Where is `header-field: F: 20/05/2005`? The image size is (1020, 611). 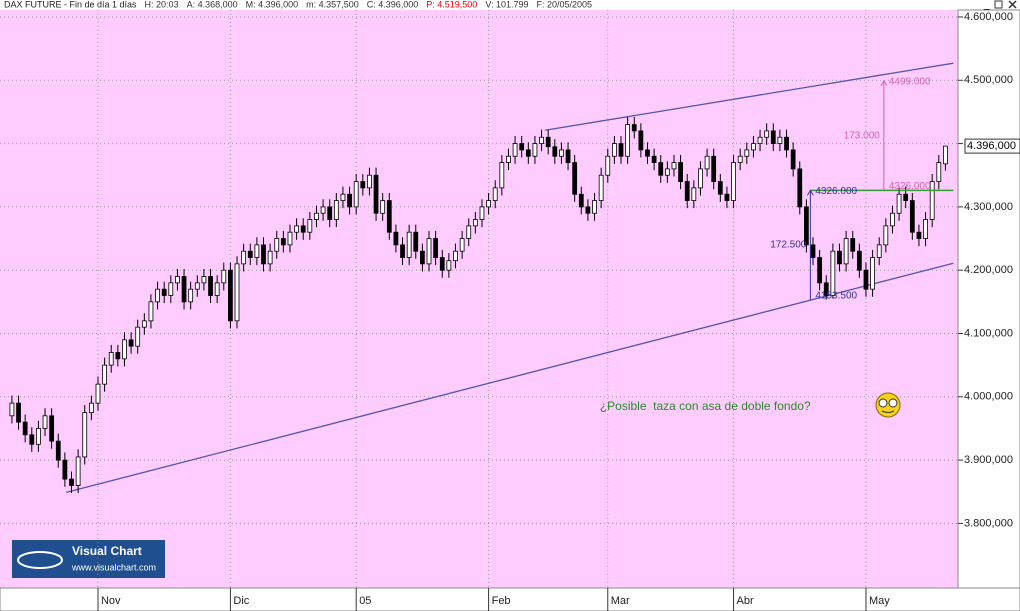 header-field: F: 20/05/2005 is located at coordinates (565, 4).